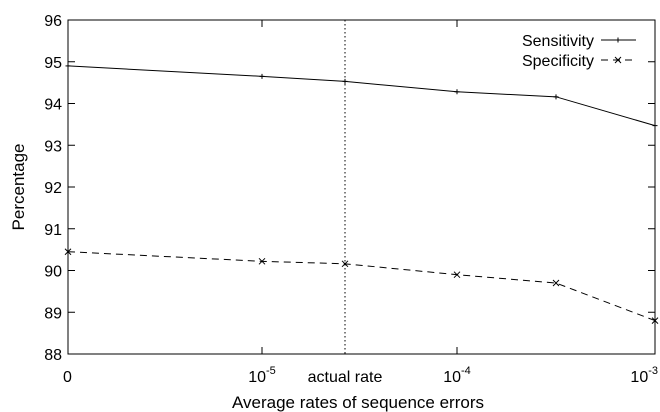 The width and height of the screenshot is (660, 412). I want to click on y-tick-label: 88, so click(53, 355).